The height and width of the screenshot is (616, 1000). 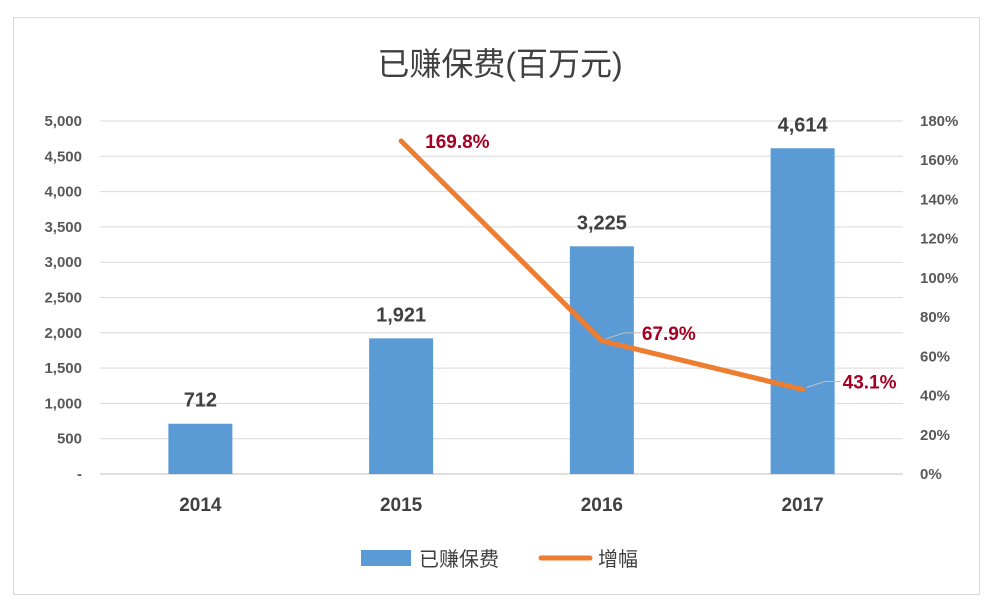 I want to click on bar-value-label: 3,225, so click(x=602, y=223).